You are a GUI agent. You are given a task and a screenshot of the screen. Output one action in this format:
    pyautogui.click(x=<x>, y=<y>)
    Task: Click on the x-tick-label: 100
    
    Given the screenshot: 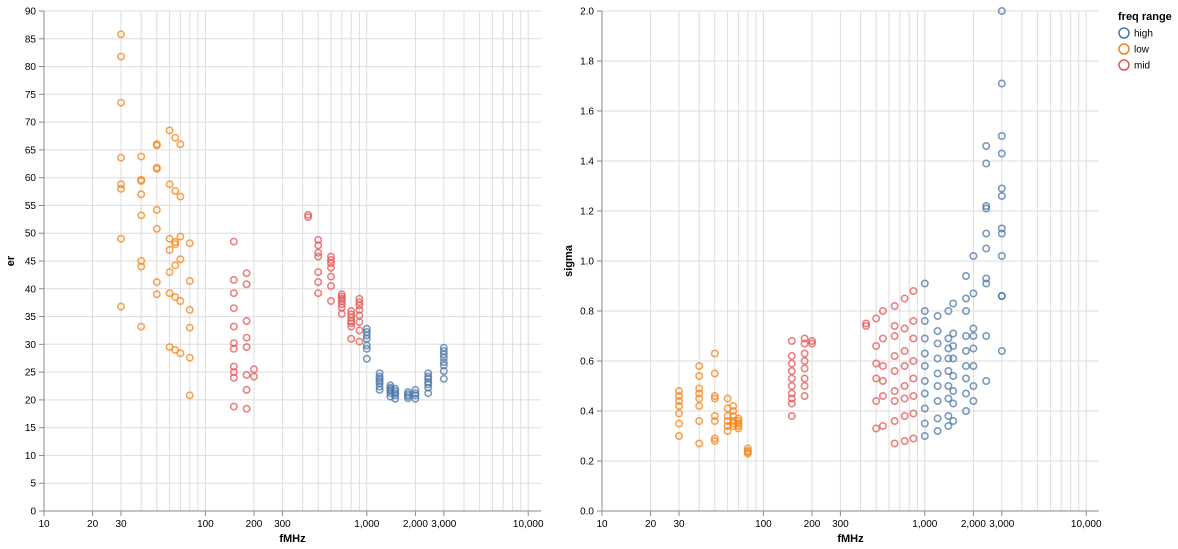 What is the action you would take?
    pyautogui.click(x=205, y=524)
    